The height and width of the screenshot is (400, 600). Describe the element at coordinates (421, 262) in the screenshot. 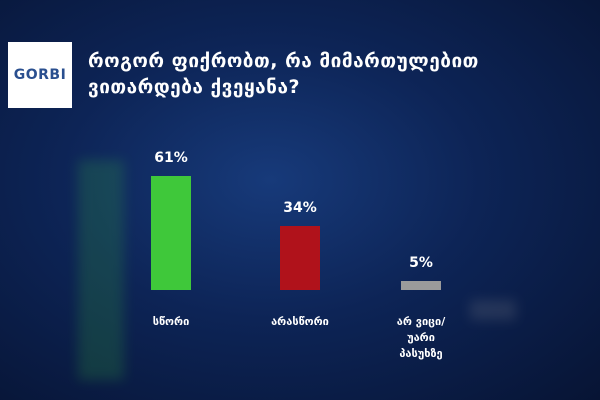

I see `value-label: 5%` at that location.